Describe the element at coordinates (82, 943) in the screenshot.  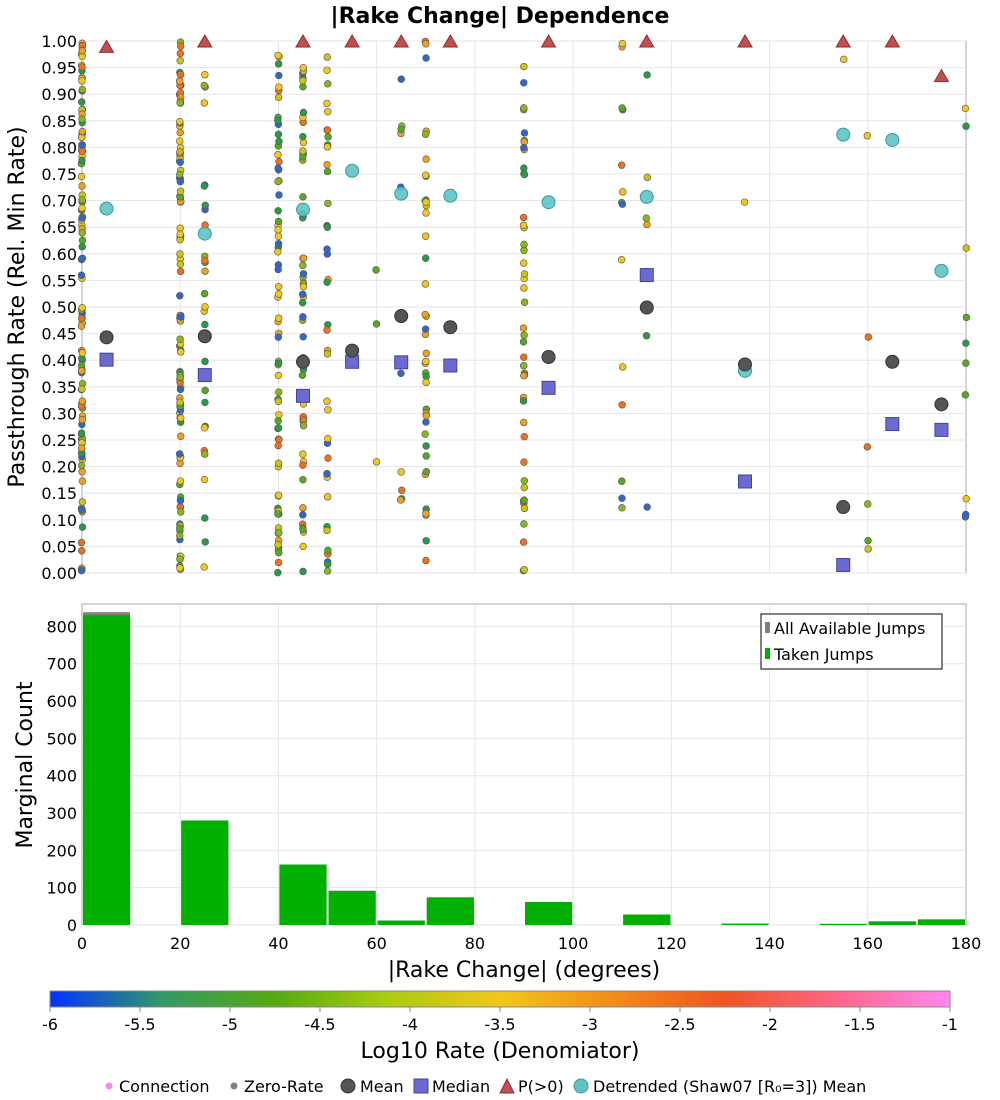
I see `x-tick-label: 0` at that location.